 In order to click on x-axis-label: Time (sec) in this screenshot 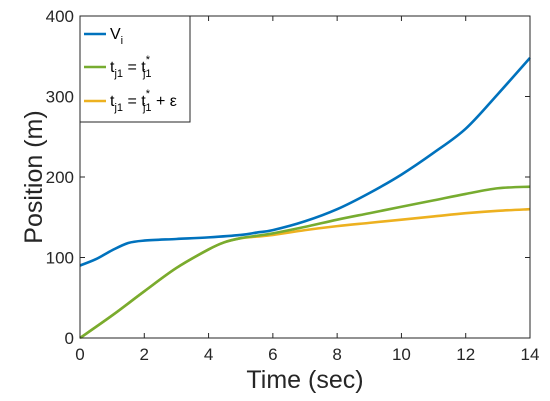, I will do `click(304, 380)`.